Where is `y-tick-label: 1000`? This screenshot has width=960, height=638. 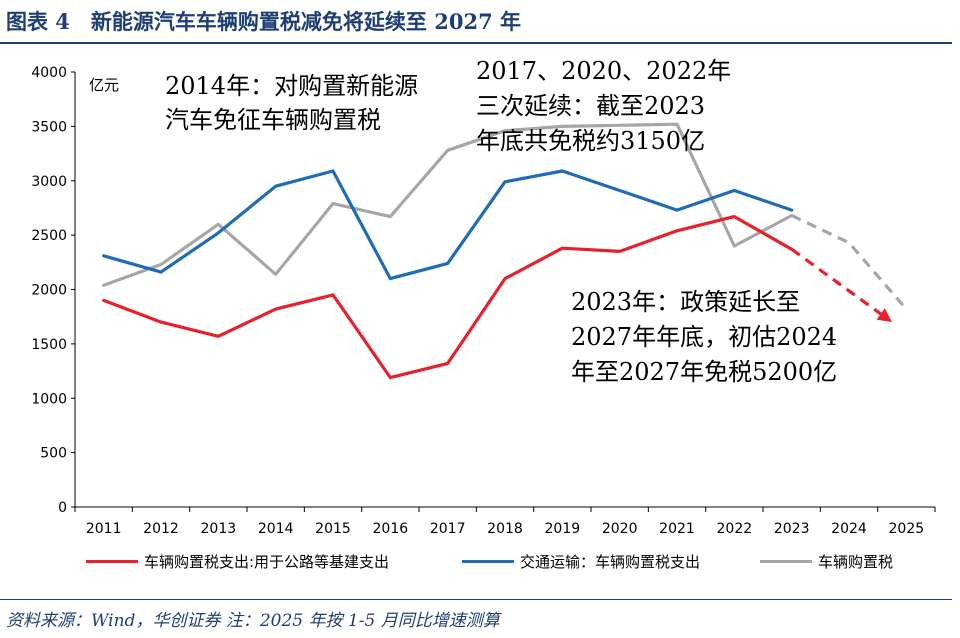 y-tick-label: 1000 is located at coordinates (49, 399).